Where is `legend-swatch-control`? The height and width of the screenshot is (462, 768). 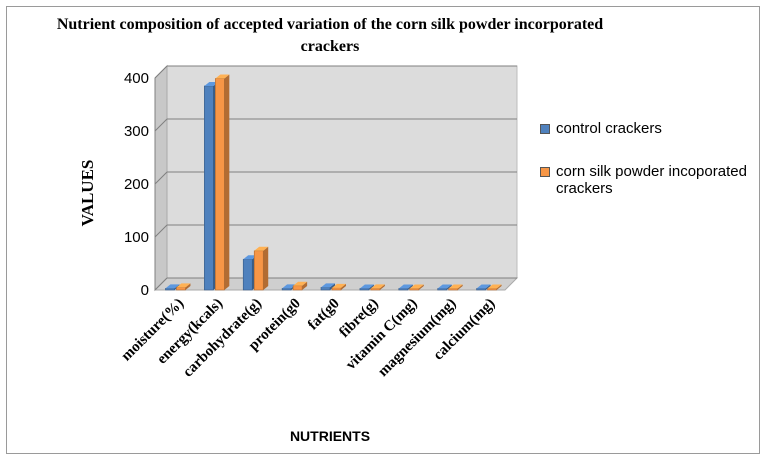 legend-swatch-control is located at coordinates (545, 129).